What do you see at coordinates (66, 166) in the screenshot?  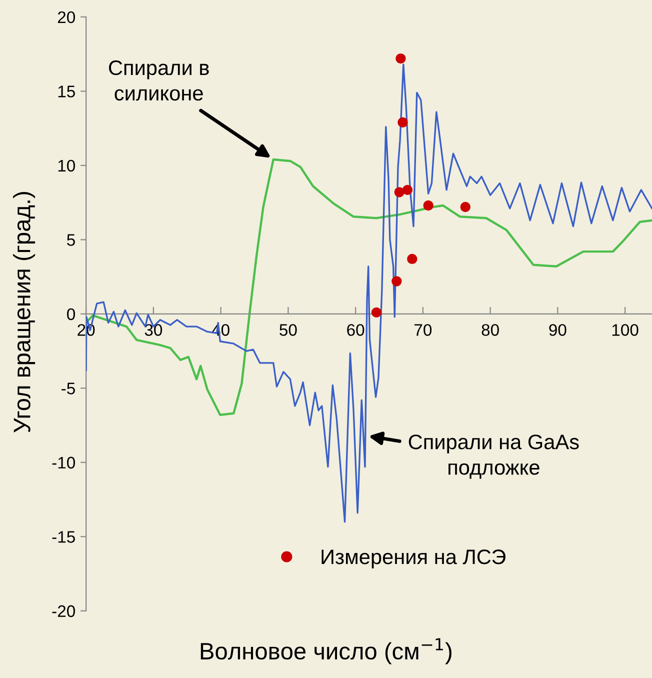 I see `y-tick-label: 10` at bounding box center [66, 166].